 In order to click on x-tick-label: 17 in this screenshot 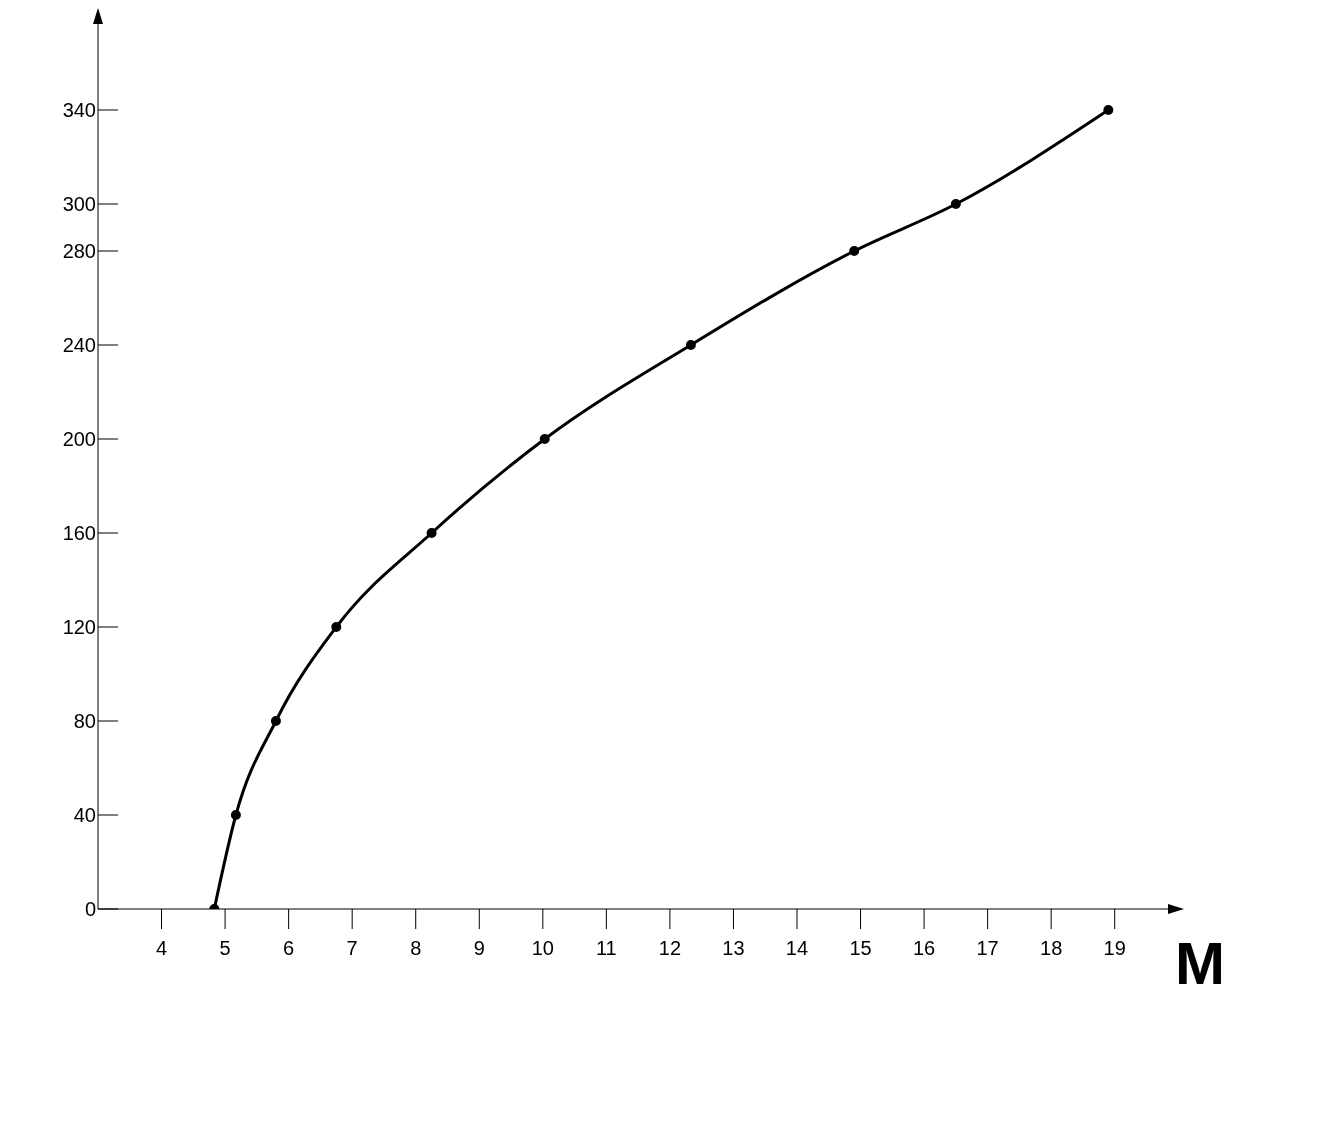, I will do `click(987, 948)`.